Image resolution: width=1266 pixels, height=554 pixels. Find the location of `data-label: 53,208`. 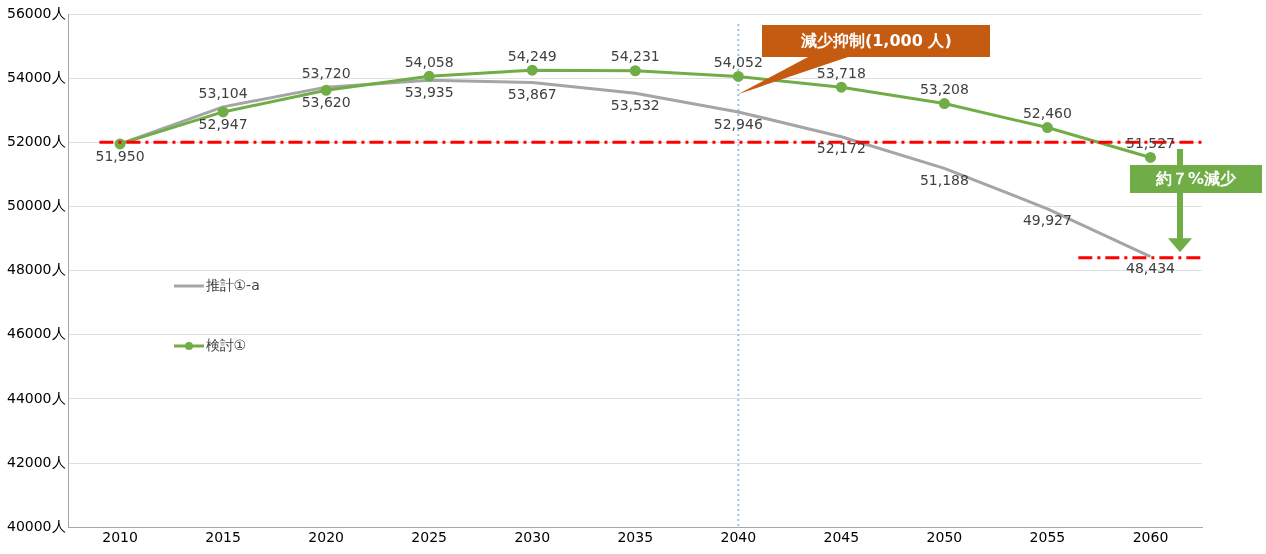

data-label: 53,208 is located at coordinates (944, 89).